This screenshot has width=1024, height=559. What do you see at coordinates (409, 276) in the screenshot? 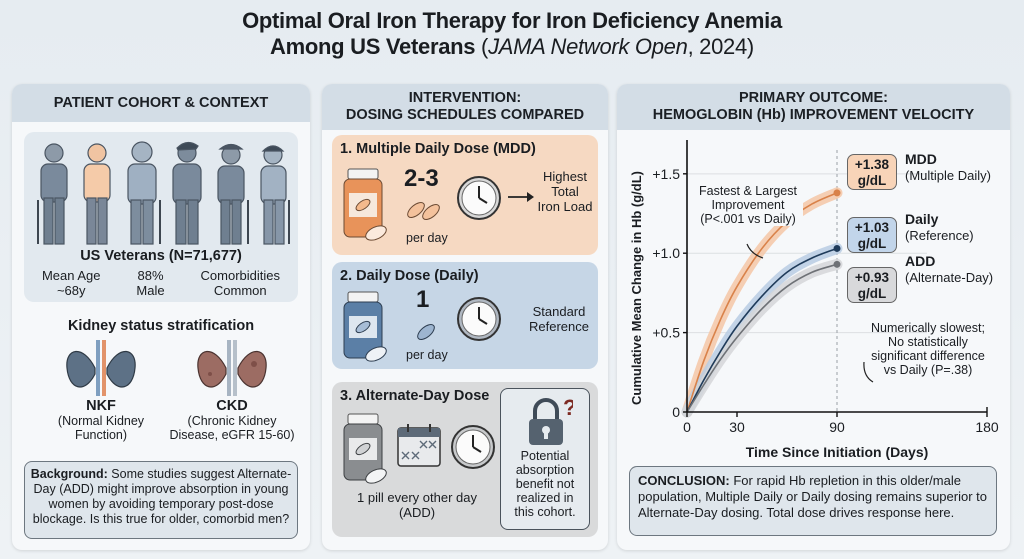
I see `daily-title: 2. Daily Dose (Daily)` at bounding box center [409, 276].